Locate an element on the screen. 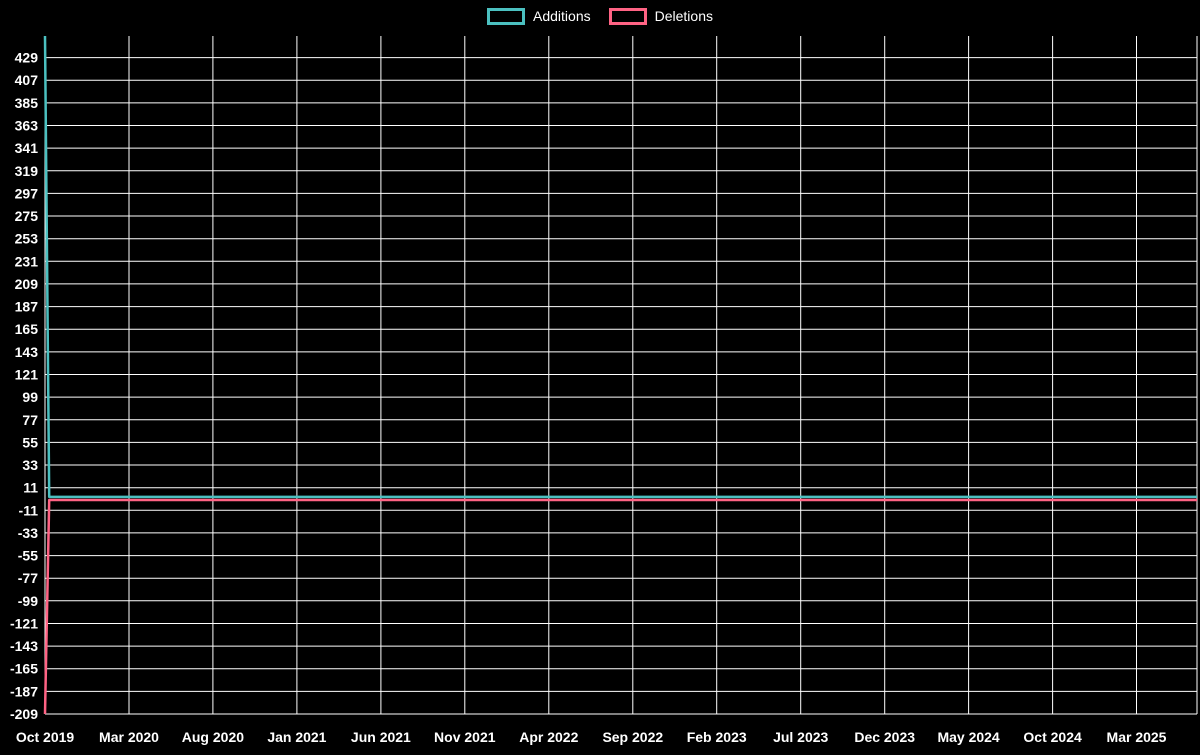  y-tick-label: 385 is located at coordinates (27, 103).